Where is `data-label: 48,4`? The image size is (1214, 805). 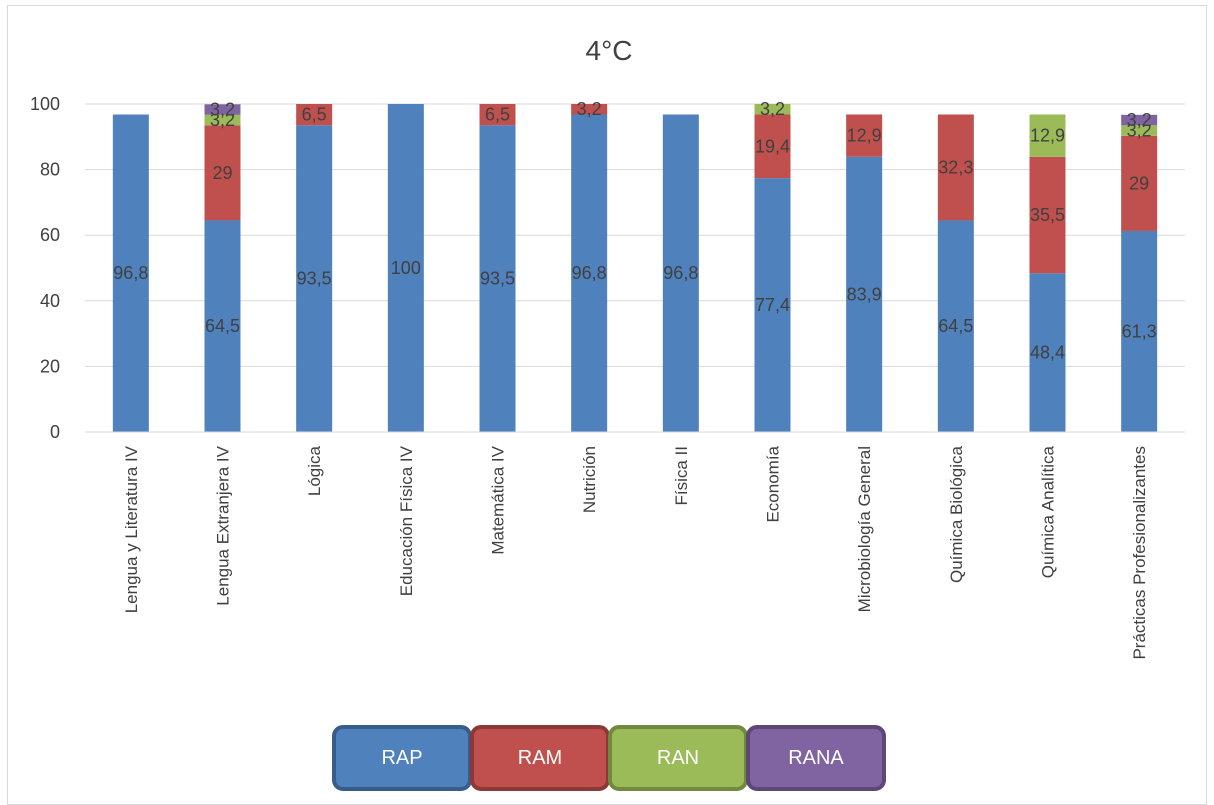
data-label: 48,4 is located at coordinates (1047, 353).